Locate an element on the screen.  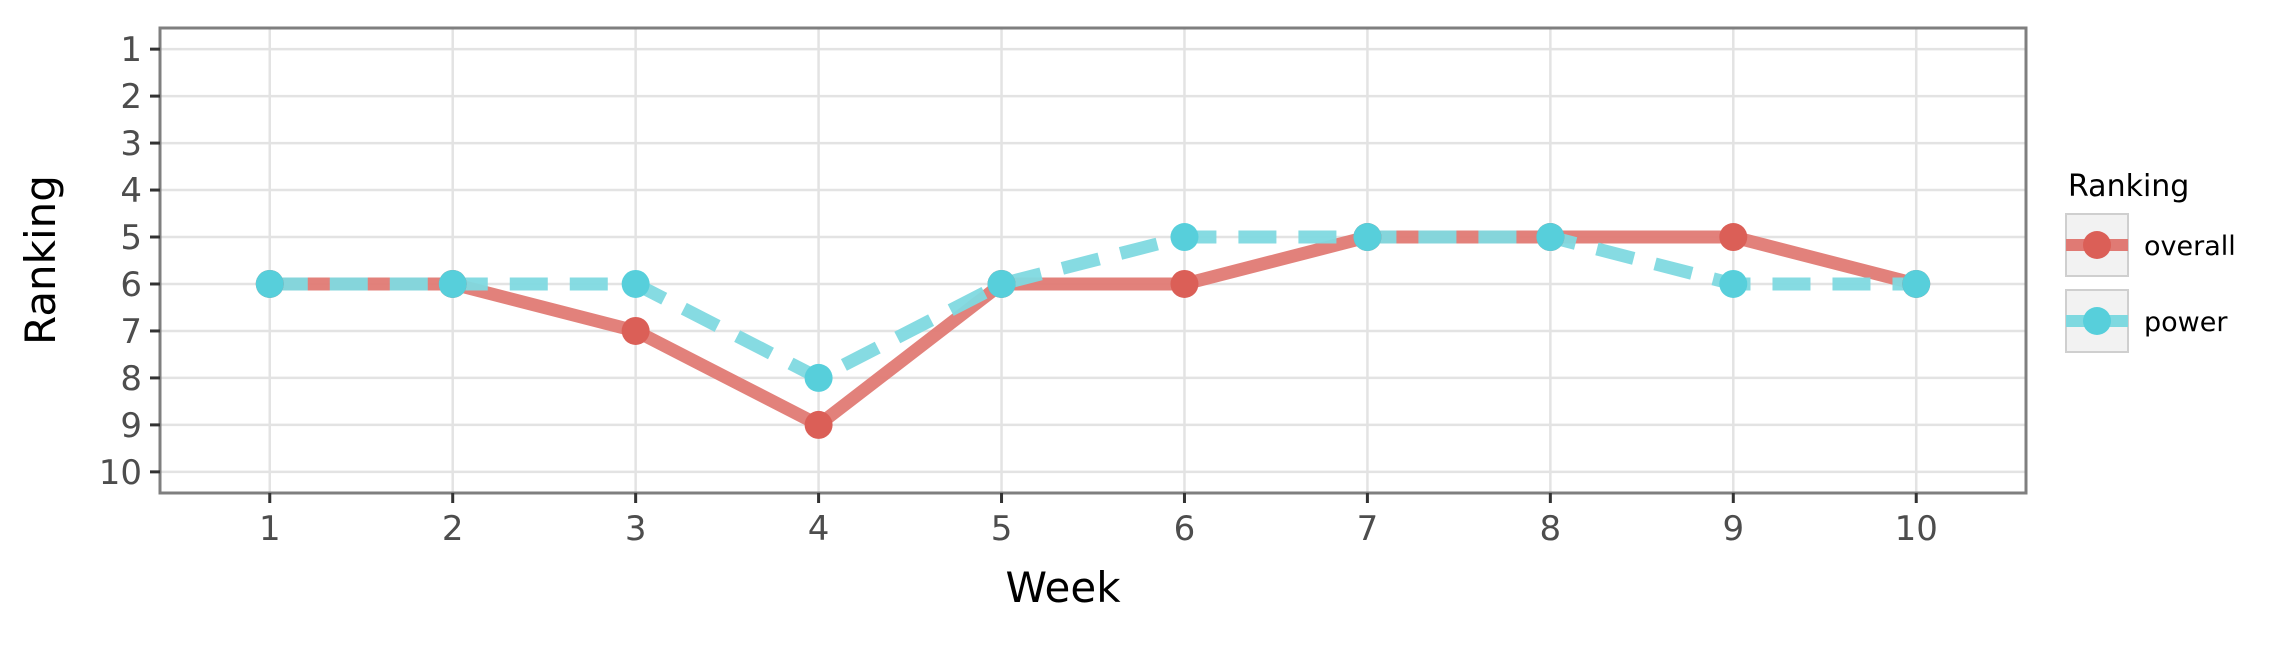
y-tick-label: 3 is located at coordinates (131, 144).